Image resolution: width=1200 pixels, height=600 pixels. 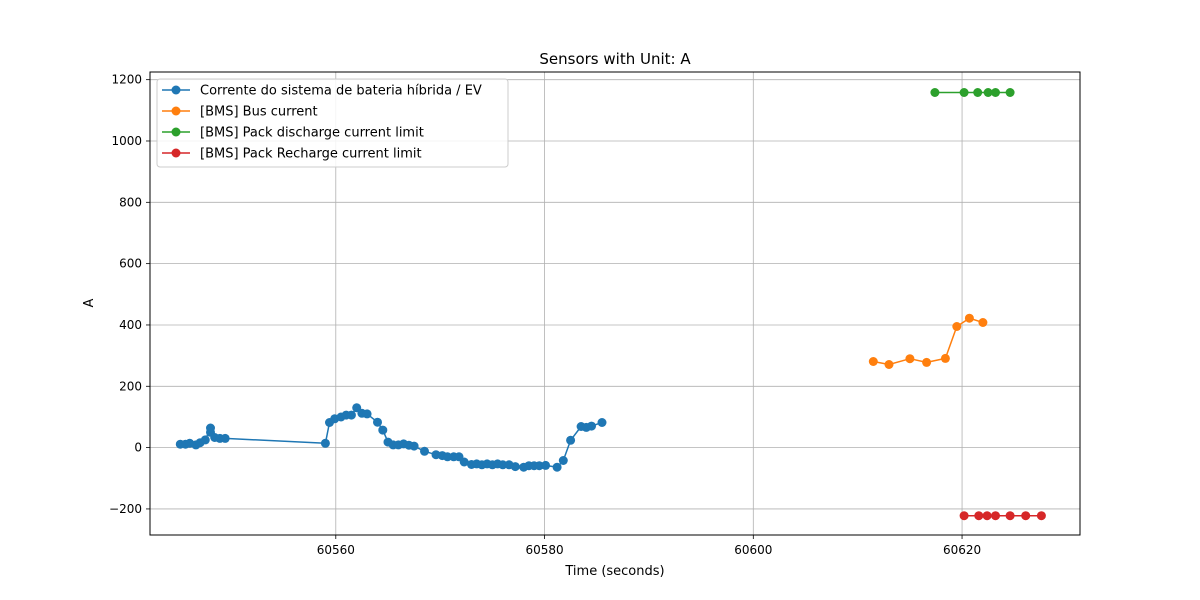 What do you see at coordinates (129, 294) in the screenshot?
I see `y-axis: −200 0 200 400 600 800 1000 1200` at bounding box center [129, 294].